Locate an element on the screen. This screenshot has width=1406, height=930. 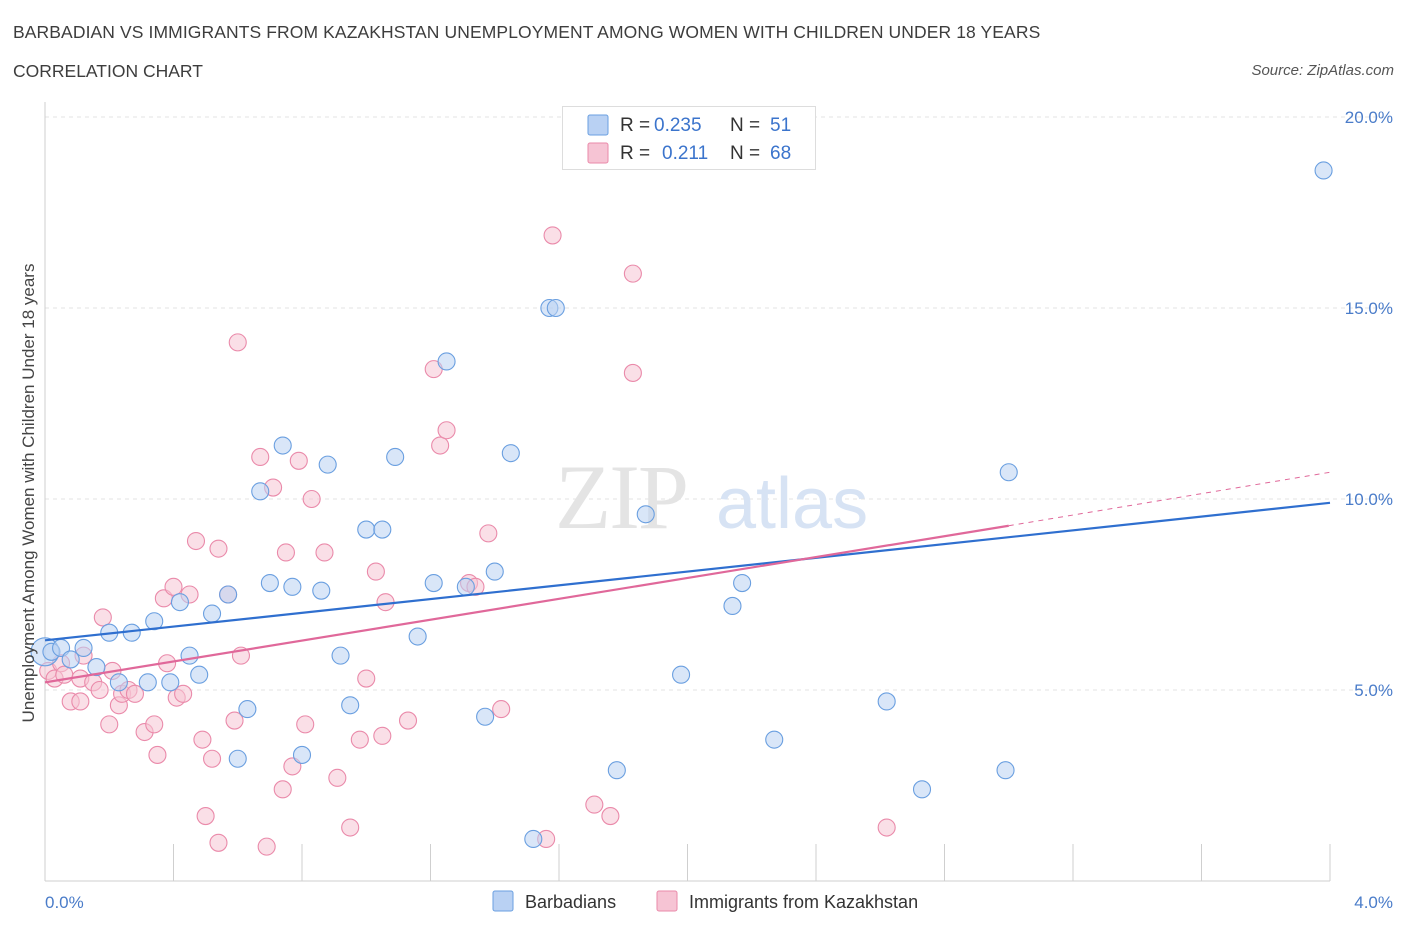
stats-legend: R = 0.235 N = 51 R = 0.211 N = 68 is located at coordinates (689, 138).